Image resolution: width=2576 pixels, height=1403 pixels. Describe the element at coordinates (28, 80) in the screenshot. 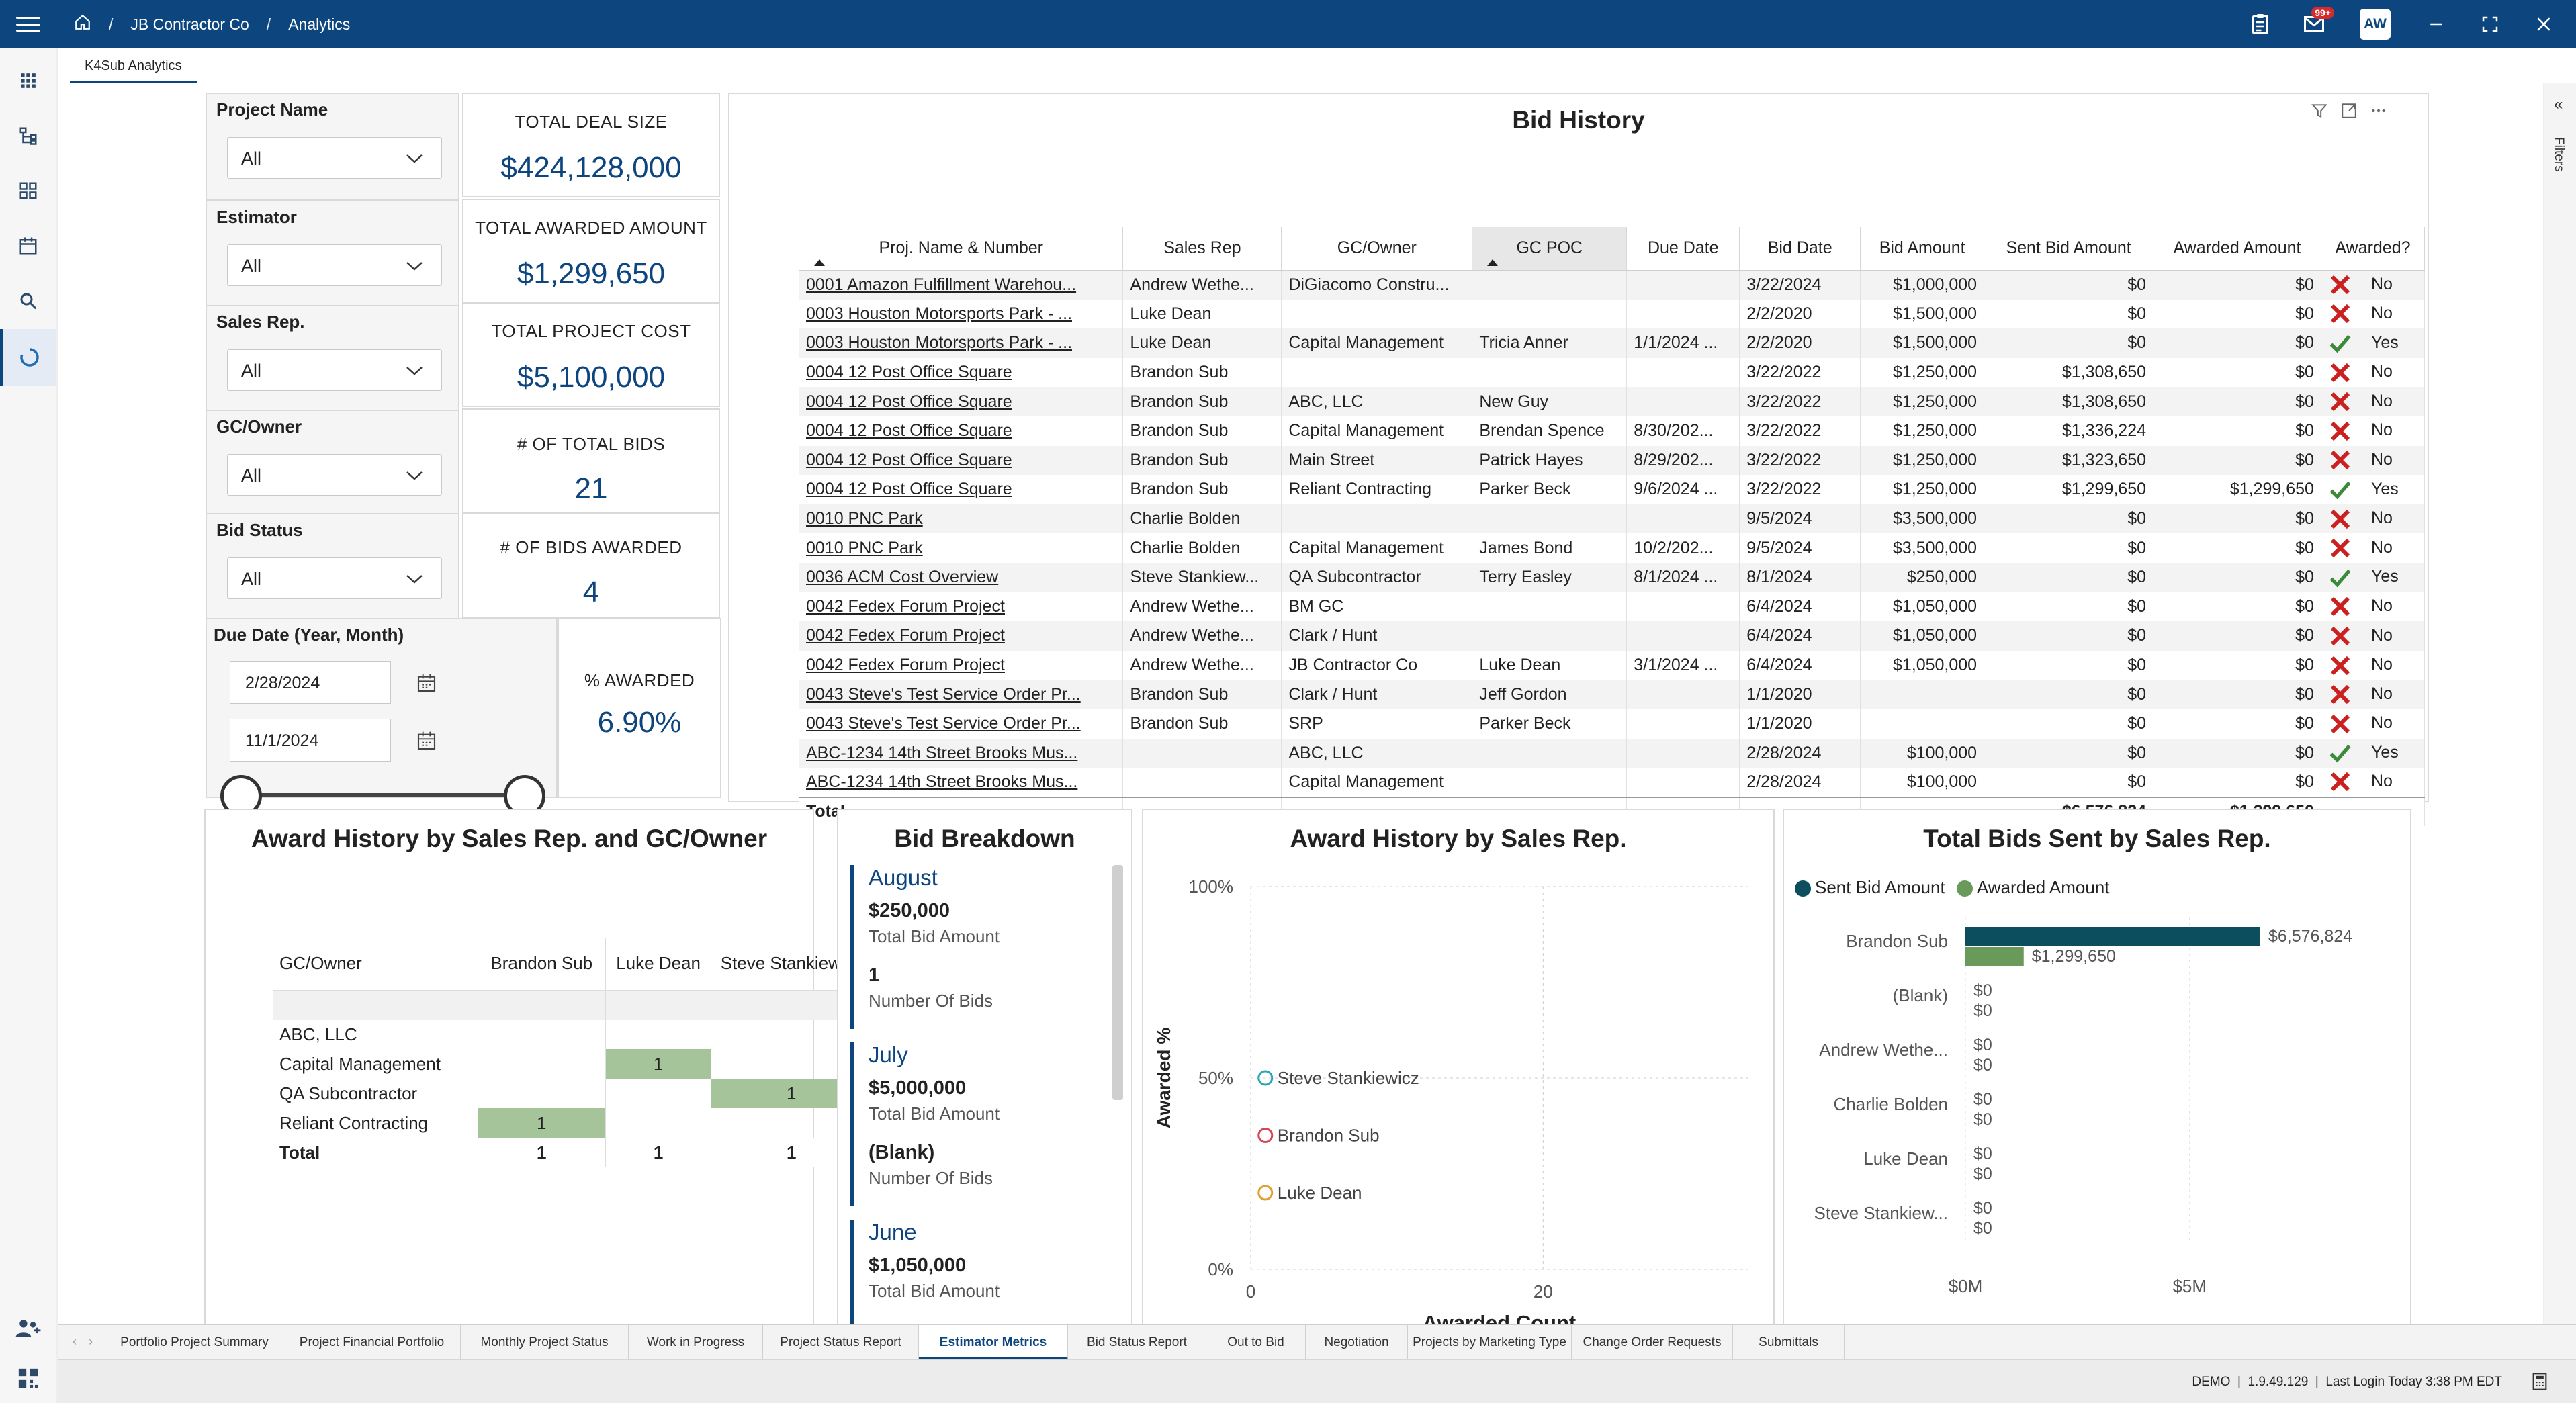

I see `apps-grid-icon` at that location.